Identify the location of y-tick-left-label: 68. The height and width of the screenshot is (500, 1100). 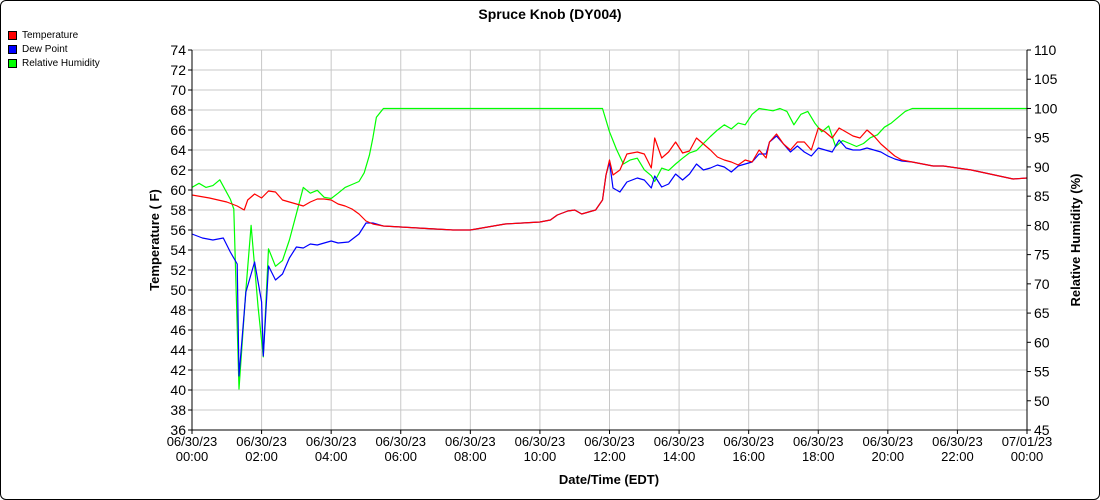
(178, 110).